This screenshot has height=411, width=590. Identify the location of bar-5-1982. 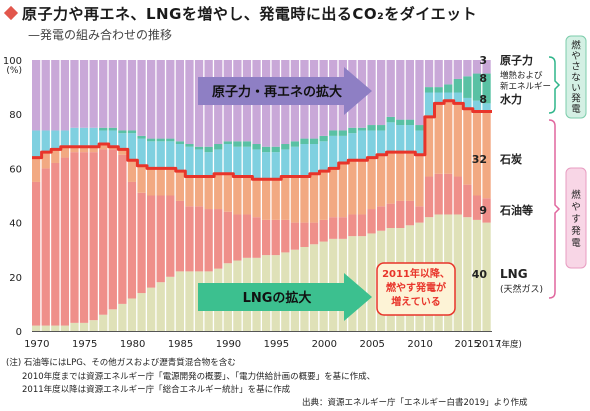
(151, 140).